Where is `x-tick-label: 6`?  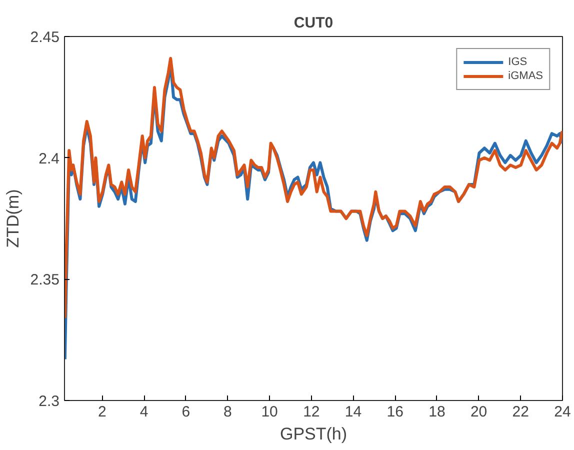
x-tick-label: 6 is located at coordinates (186, 412).